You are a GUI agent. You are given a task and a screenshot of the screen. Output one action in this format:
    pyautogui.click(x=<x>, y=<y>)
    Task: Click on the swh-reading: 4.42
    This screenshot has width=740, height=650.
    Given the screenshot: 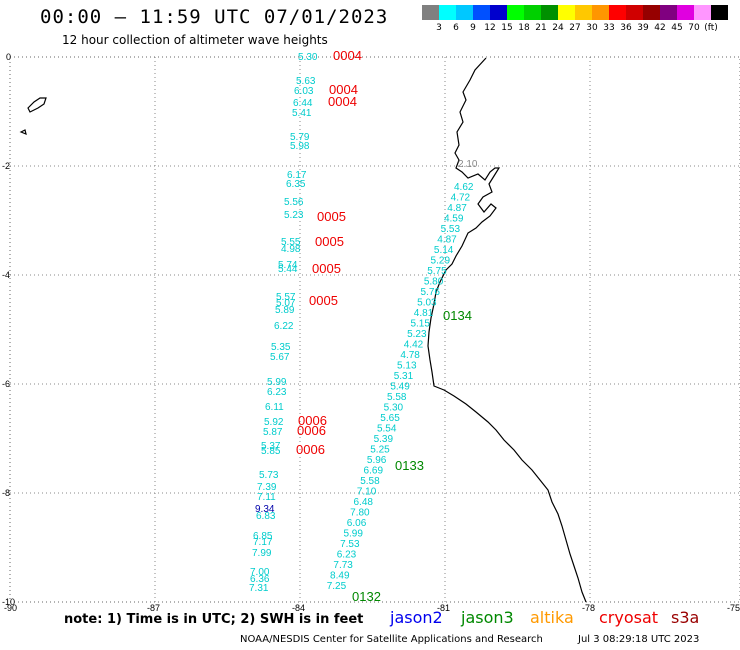 What is the action you would take?
    pyautogui.click(x=414, y=345)
    